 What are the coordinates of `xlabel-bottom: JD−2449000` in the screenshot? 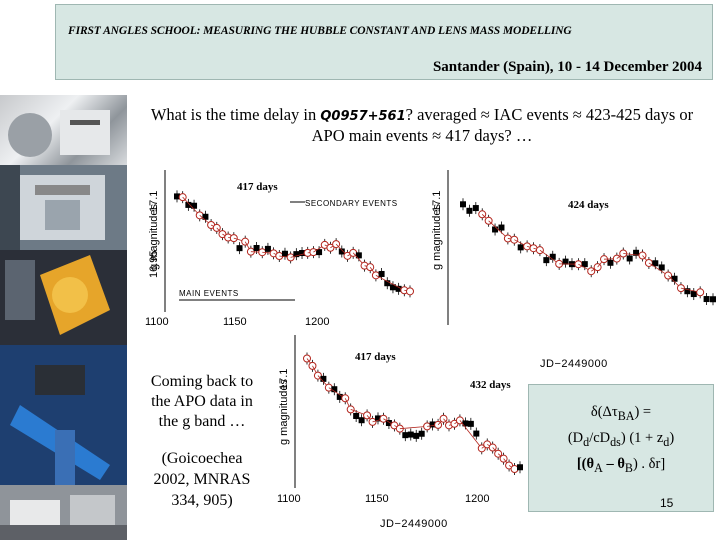 It's located at (414, 524).